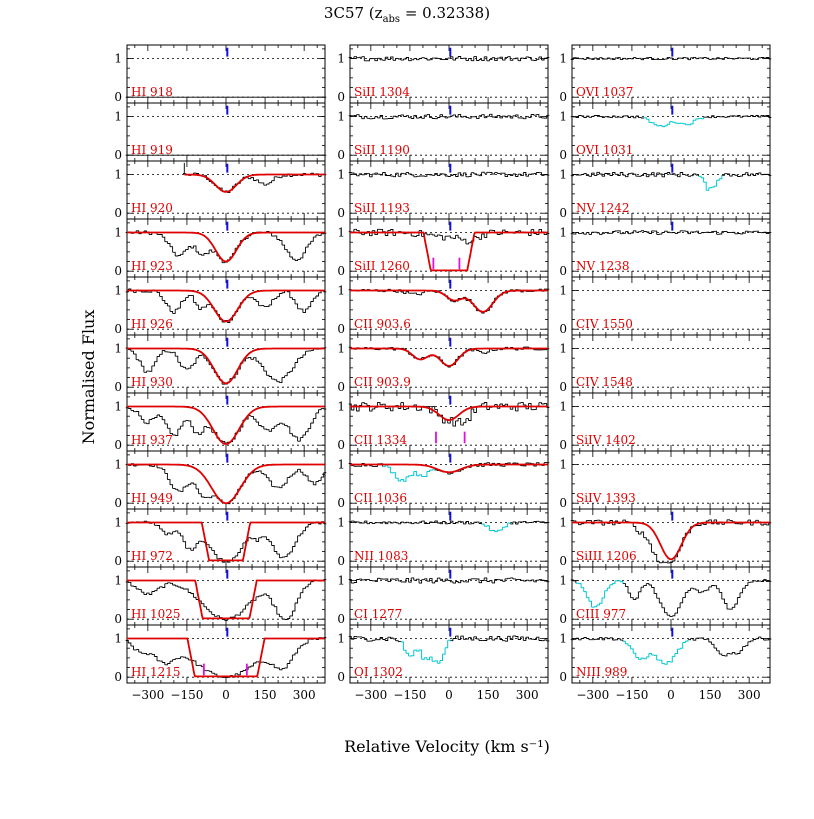 This screenshot has width=814, height=819. I want to click on panel-nii-1083: 0 1 NII 1083, so click(443, 538).